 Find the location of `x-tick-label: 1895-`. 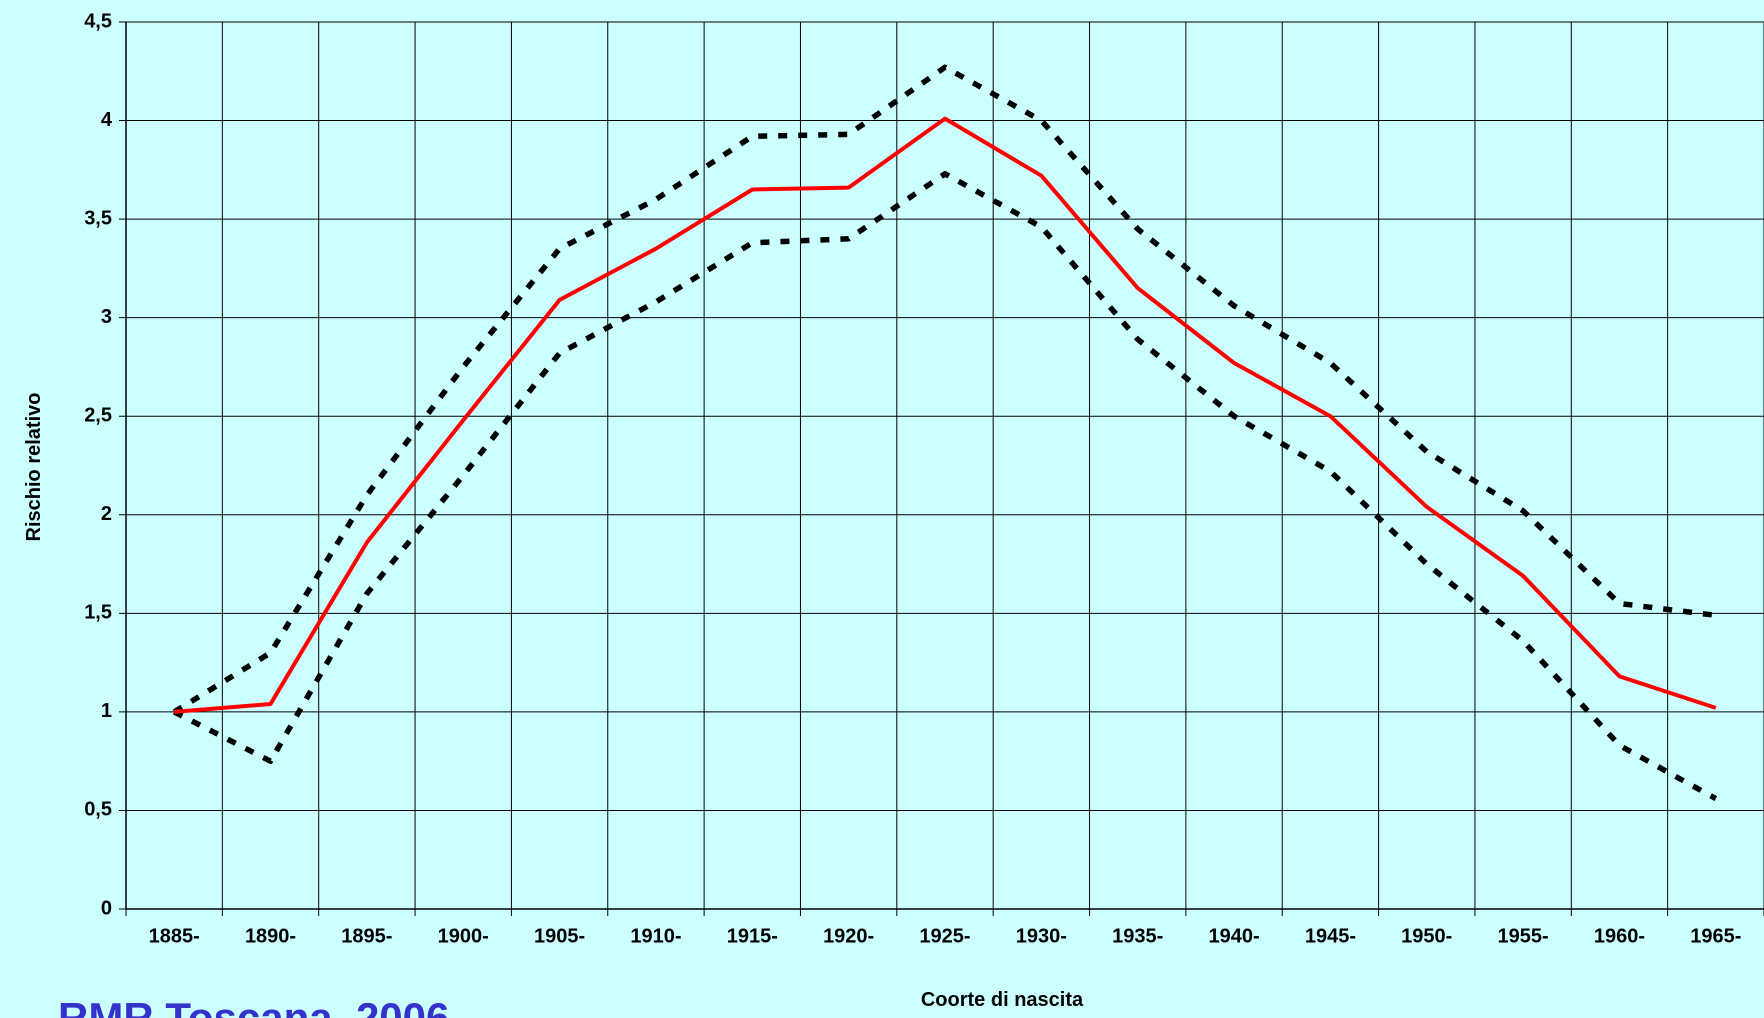

x-tick-label: 1895- is located at coordinates (366, 936).